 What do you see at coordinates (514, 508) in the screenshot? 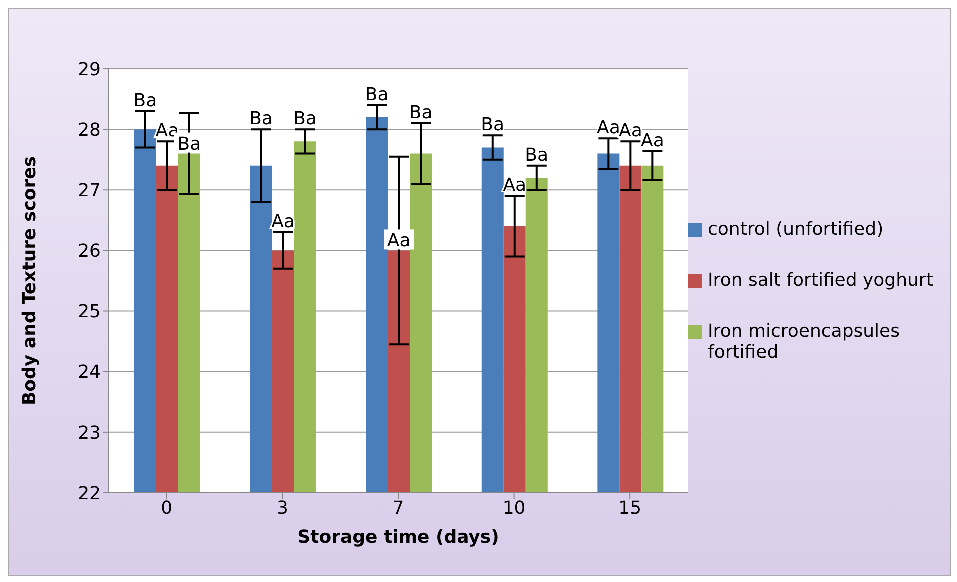
I see `x-tick-label: 10` at bounding box center [514, 508].